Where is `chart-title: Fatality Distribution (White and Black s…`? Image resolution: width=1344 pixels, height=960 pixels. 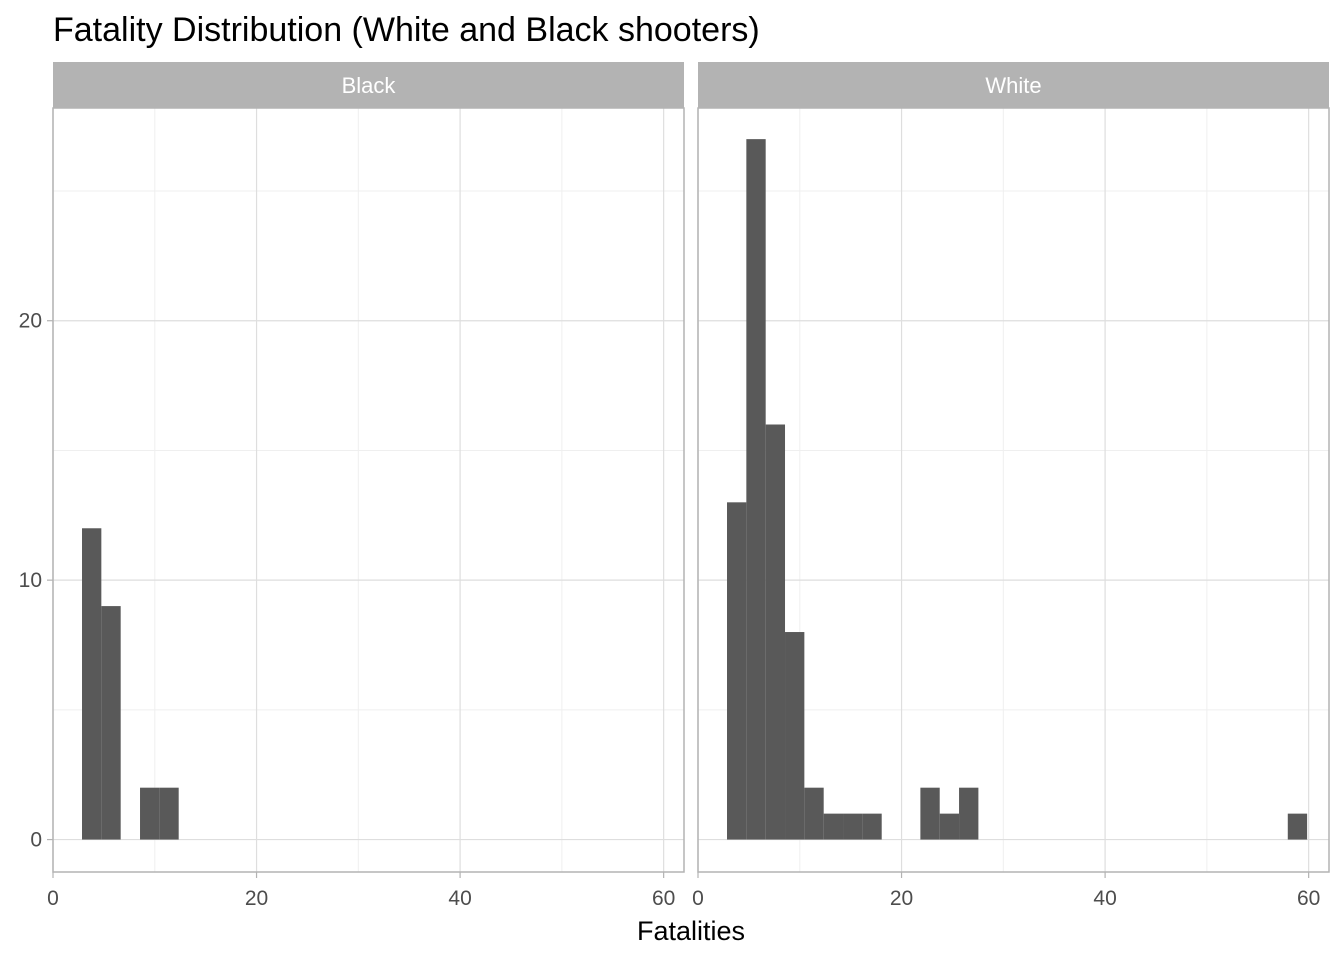
chart-title: Fatality Distribution (White and Black s… is located at coordinates (406, 30).